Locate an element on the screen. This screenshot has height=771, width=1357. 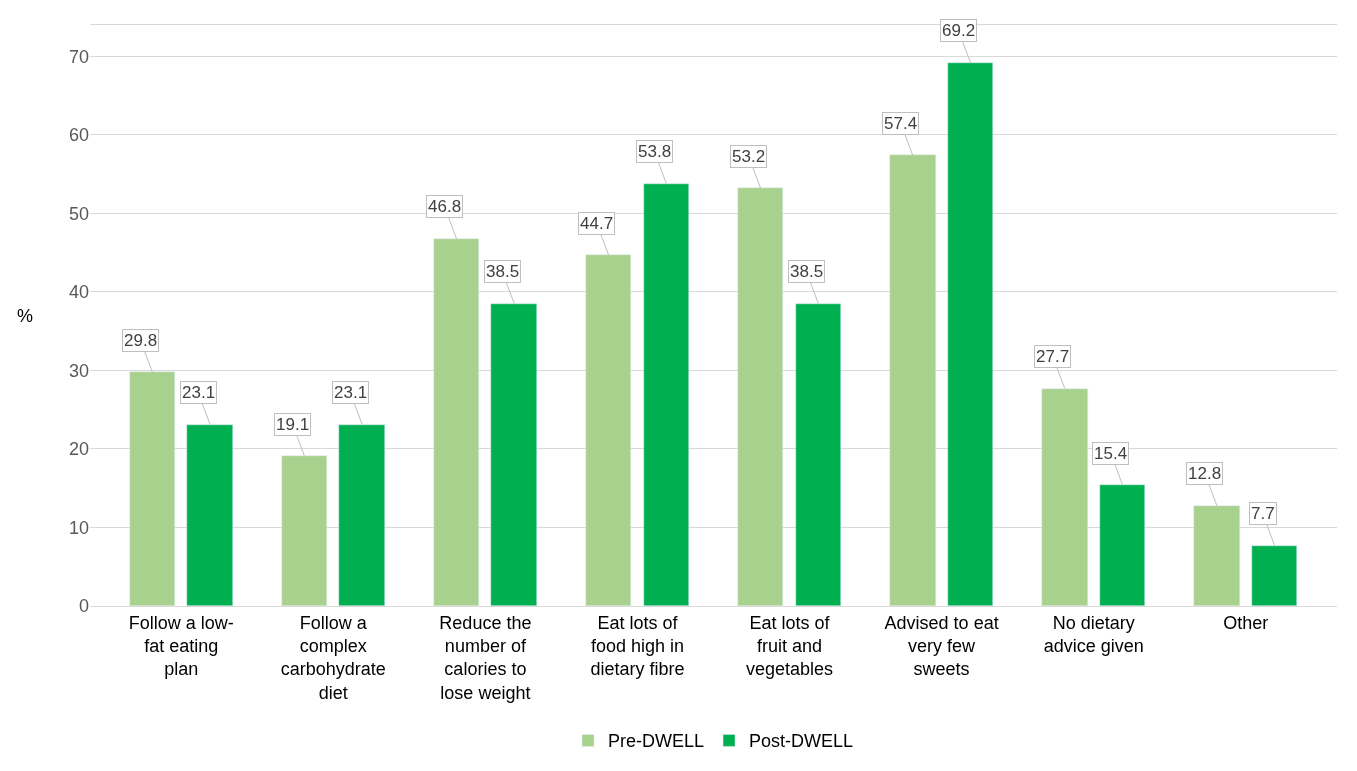
y-tick-label: 70 is located at coordinates (78, 56).